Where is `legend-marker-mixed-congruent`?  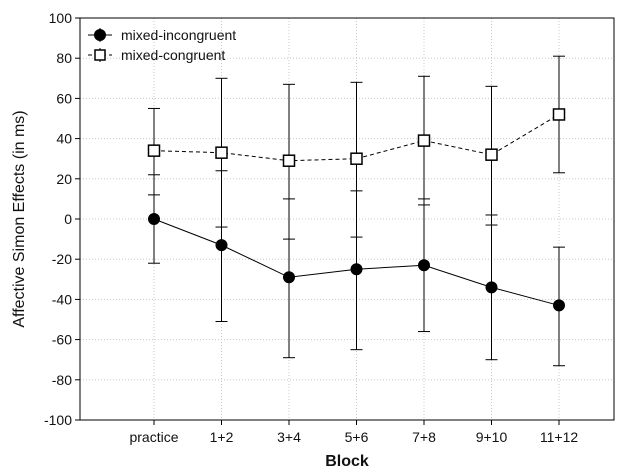
legend-marker-mixed-congruent is located at coordinates (100, 55).